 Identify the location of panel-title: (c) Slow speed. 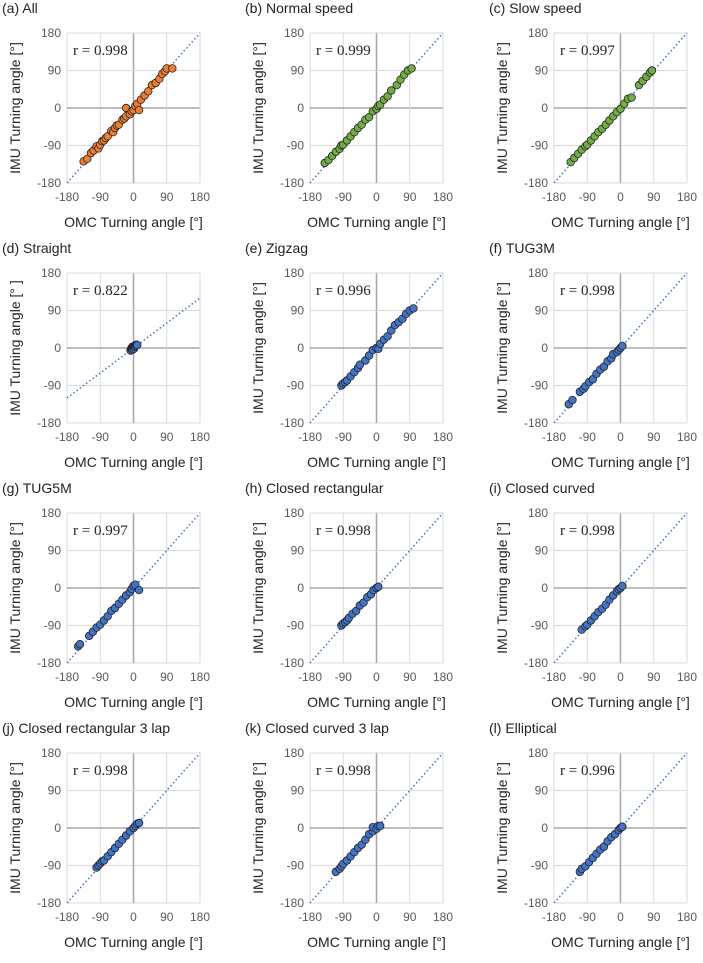
(535, 8).